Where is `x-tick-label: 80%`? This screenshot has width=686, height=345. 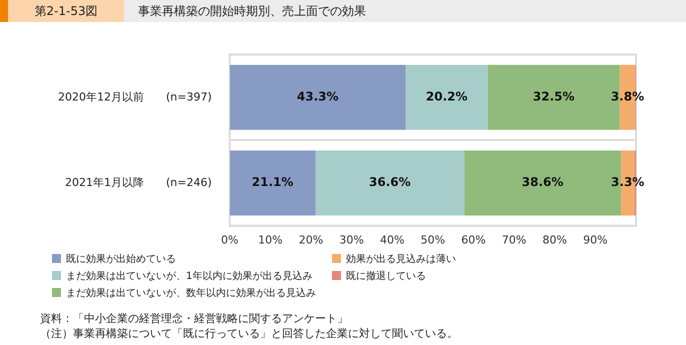 x-tick-label: 80% is located at coordinates (554, 239).